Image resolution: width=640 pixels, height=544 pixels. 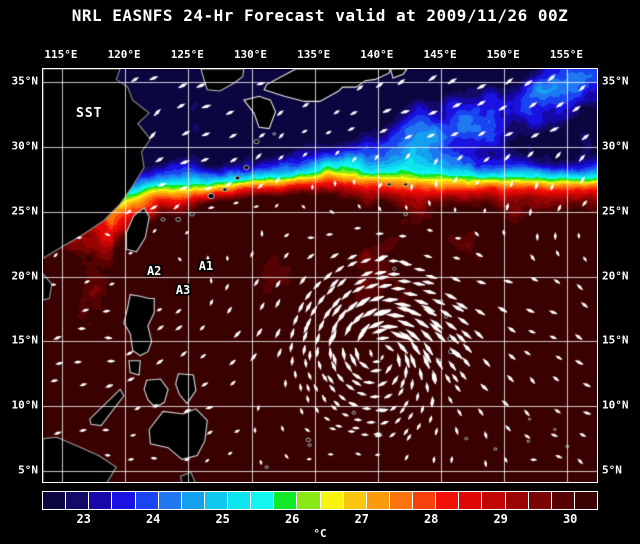 What do you see at coordinates (615, 81) in the screenshot?
I see `lat-tick-label-right: 35°N` at bounding box center [615, 81].